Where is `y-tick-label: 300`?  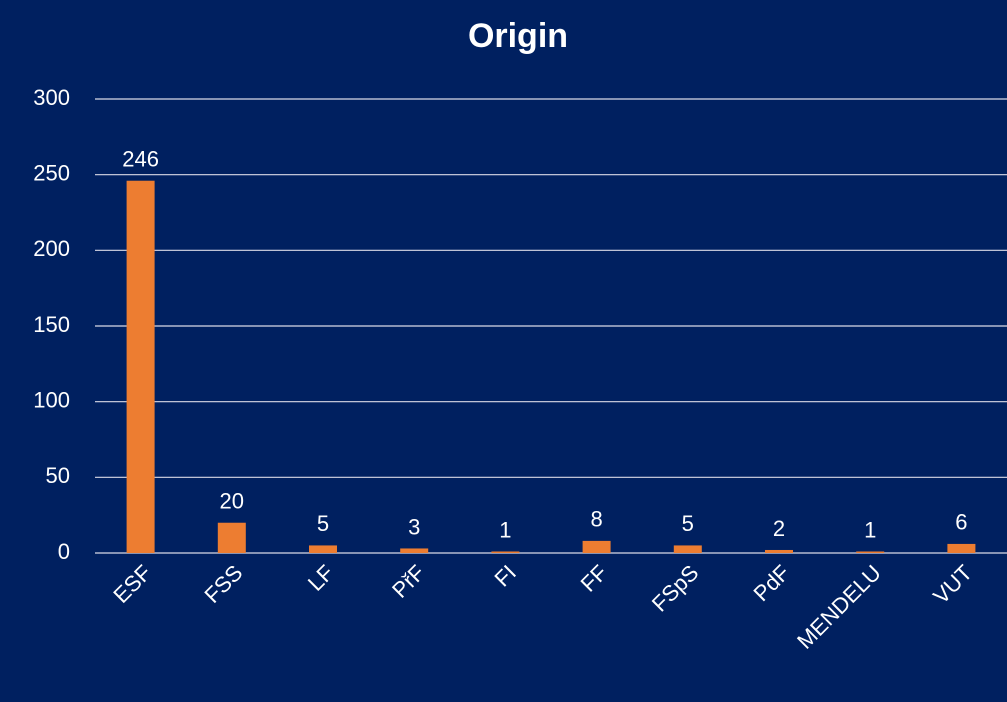
y-tick-label: 300 is located at coordinates (51, 97).